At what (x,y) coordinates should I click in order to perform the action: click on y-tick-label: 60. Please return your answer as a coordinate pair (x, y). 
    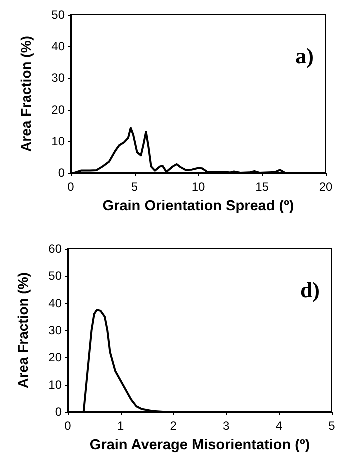
    Looking at the image, I should click on (55, 249).